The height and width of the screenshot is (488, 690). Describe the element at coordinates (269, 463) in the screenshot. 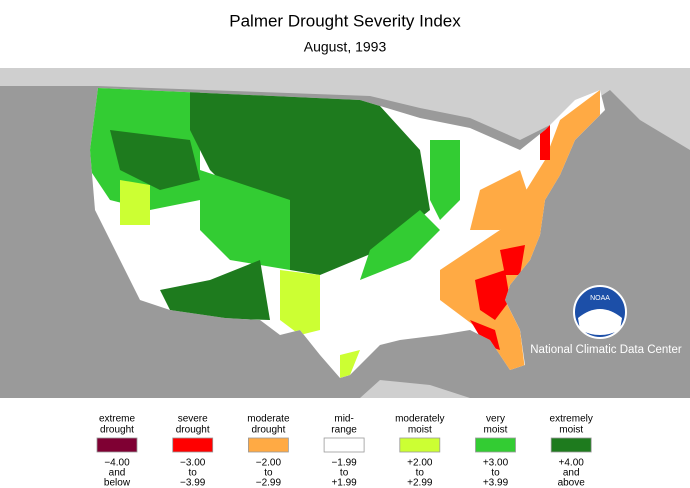

I see `legend-range: −2.00` at that location.